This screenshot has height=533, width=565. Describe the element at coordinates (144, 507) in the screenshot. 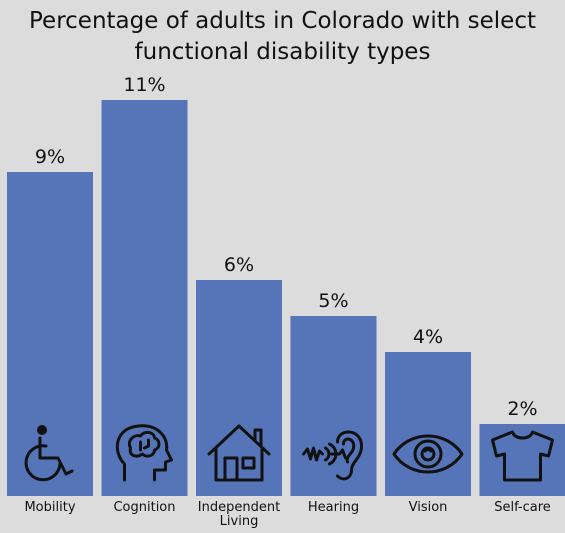

I see `category-label: Cognition` at that location.